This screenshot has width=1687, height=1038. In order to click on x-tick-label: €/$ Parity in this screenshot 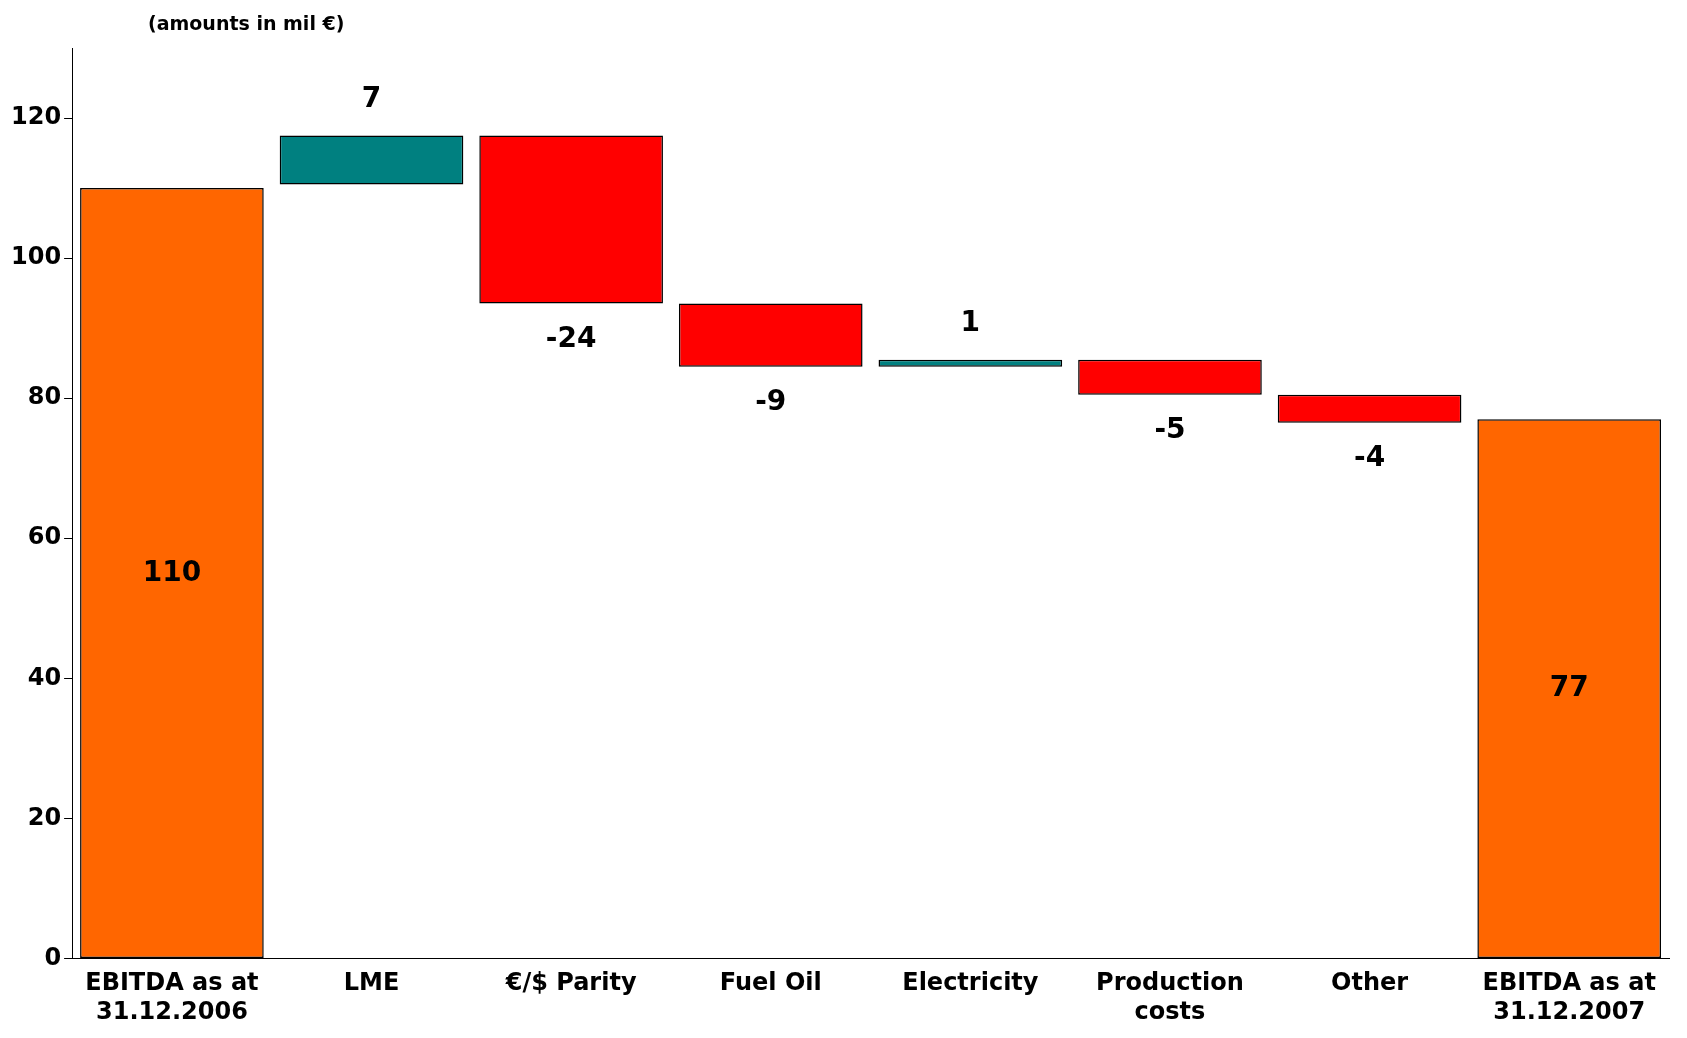, I will do `click(570, 982)`.